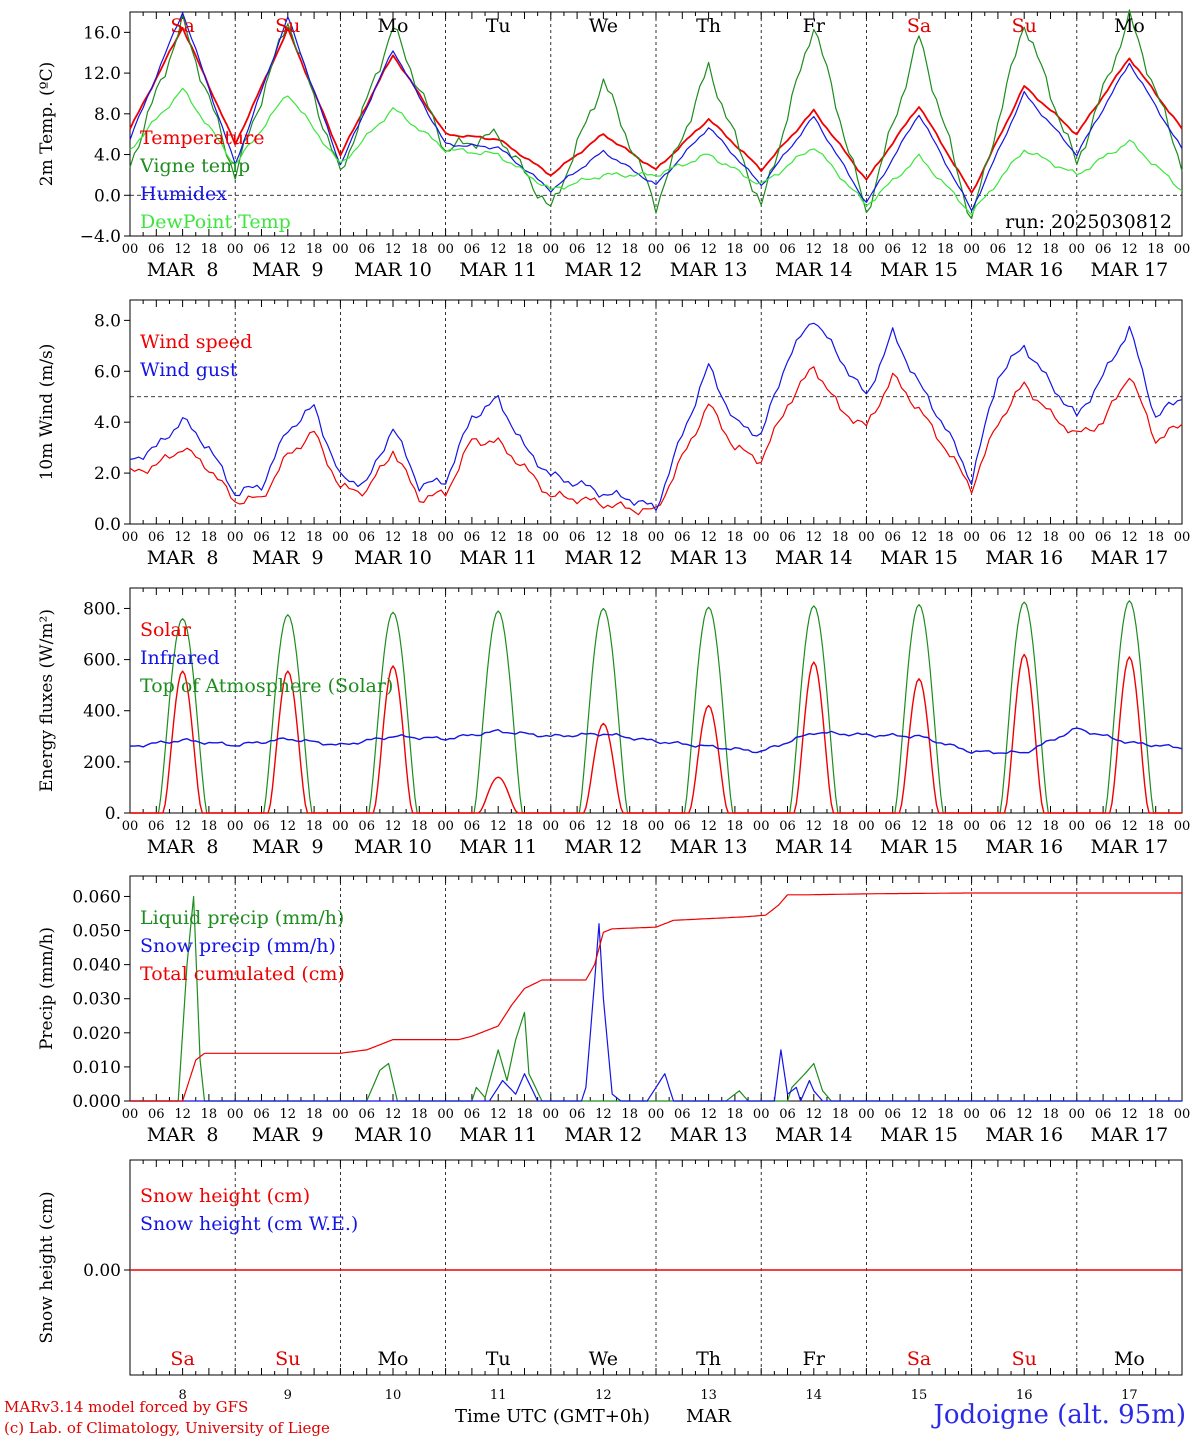  What do you see at coordinates (242, 974) in the screenshot?
I see `legend-total-cumulated-cm: Total cumulated (cm)` at bounding box center [242, 974].